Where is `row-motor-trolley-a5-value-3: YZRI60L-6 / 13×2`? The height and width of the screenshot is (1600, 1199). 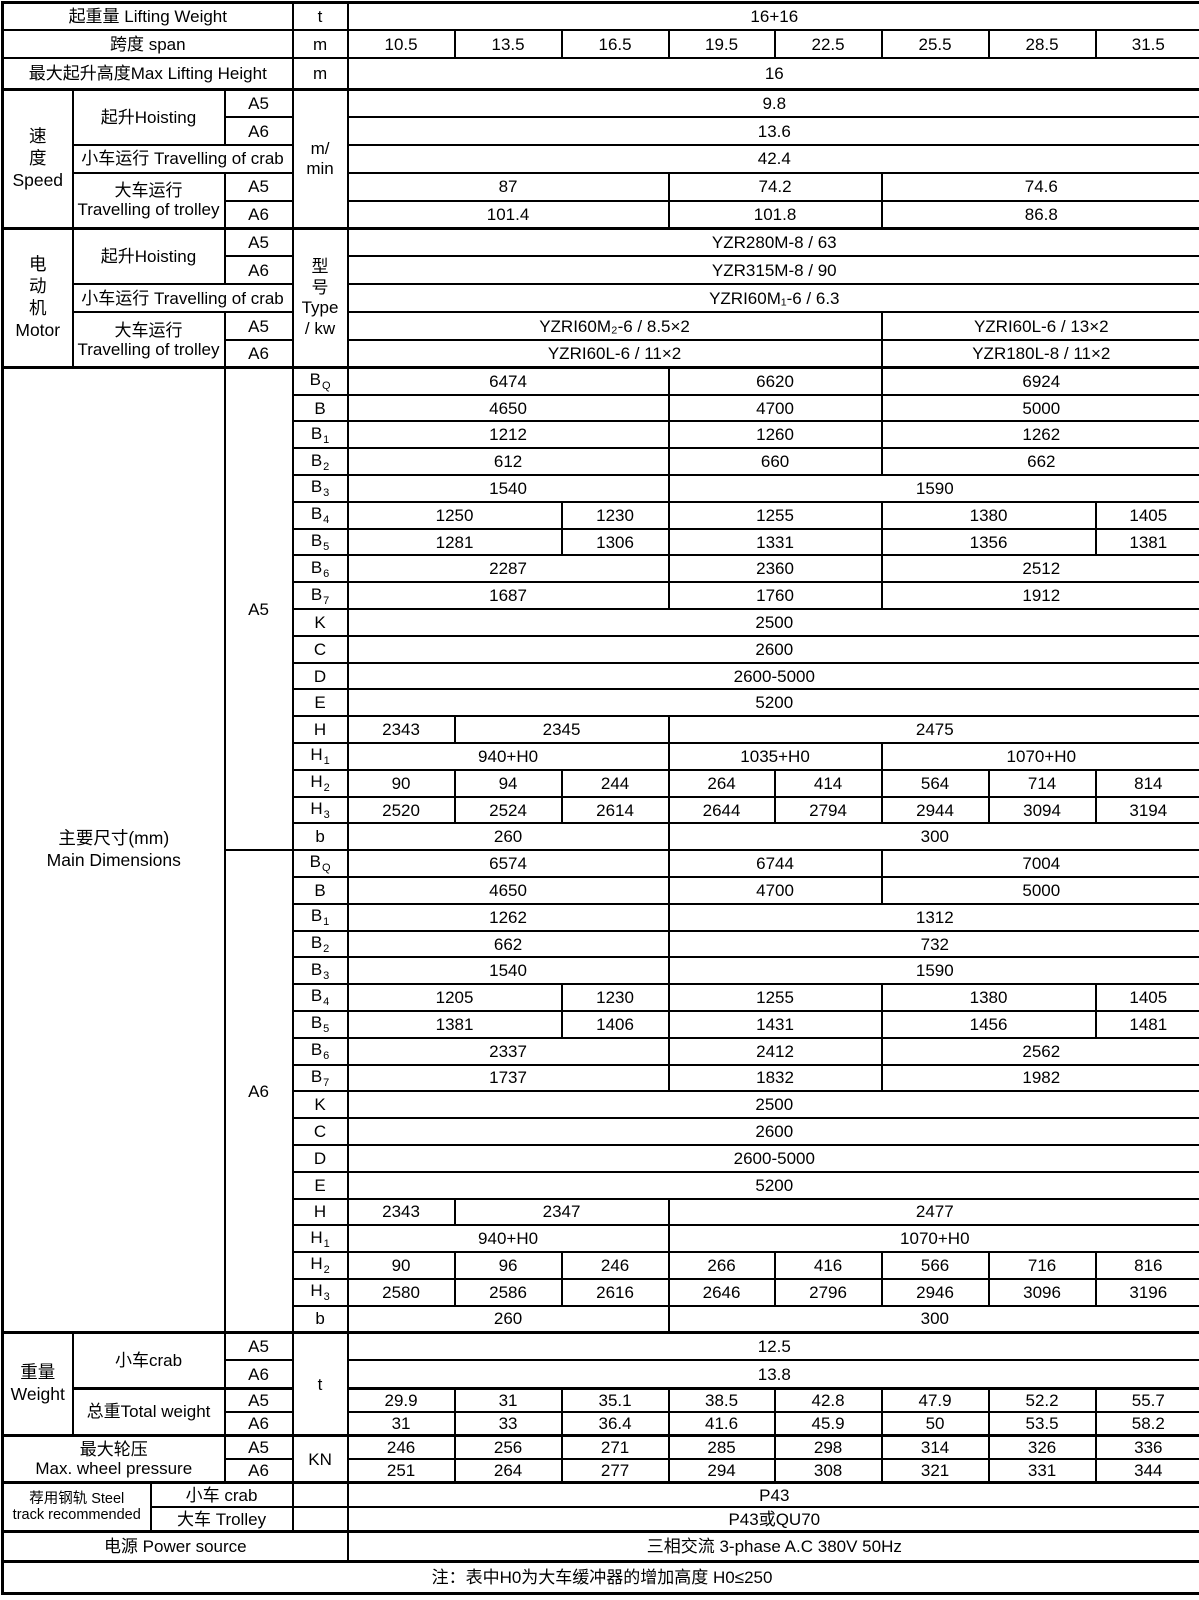
row-motor-trolley-a5-value-3: YZRI60L-6 / 13×2 is located at coordinates (1039, 326).